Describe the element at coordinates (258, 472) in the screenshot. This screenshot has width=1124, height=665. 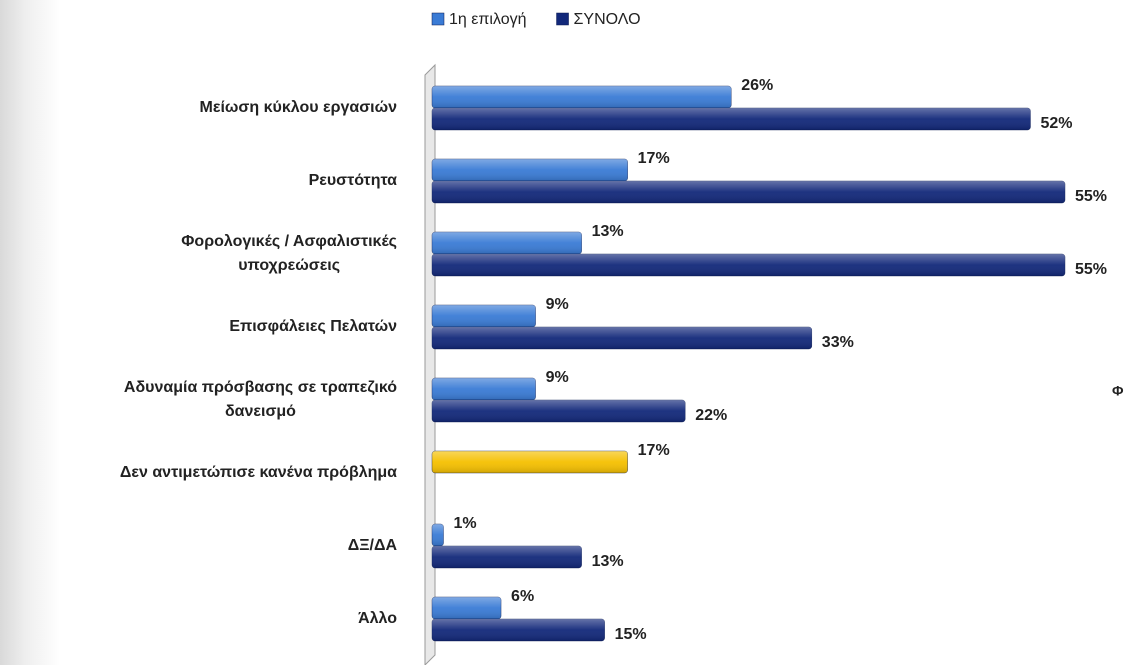
I see `category-text: Δεν αντιμετώπισε κανένα πρόβλημα` at that location.